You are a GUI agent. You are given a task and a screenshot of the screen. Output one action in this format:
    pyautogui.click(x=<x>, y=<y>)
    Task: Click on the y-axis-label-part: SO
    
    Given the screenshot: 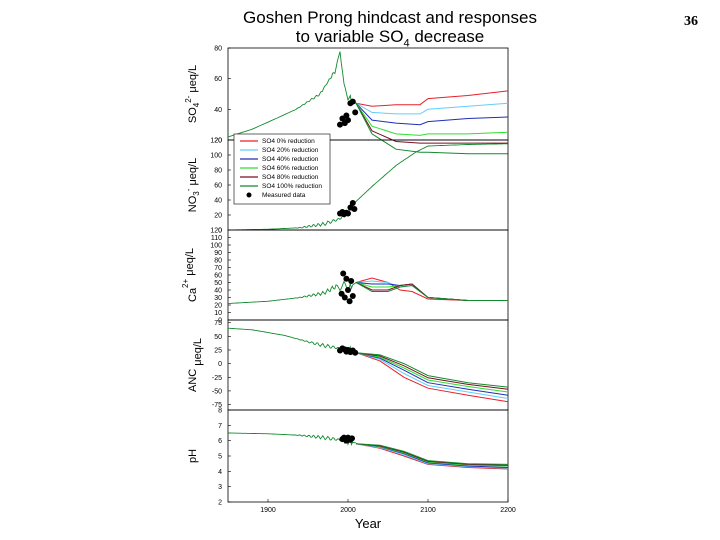 What is the action you would take?
    pyautogui.click(x=193, y=115)
    